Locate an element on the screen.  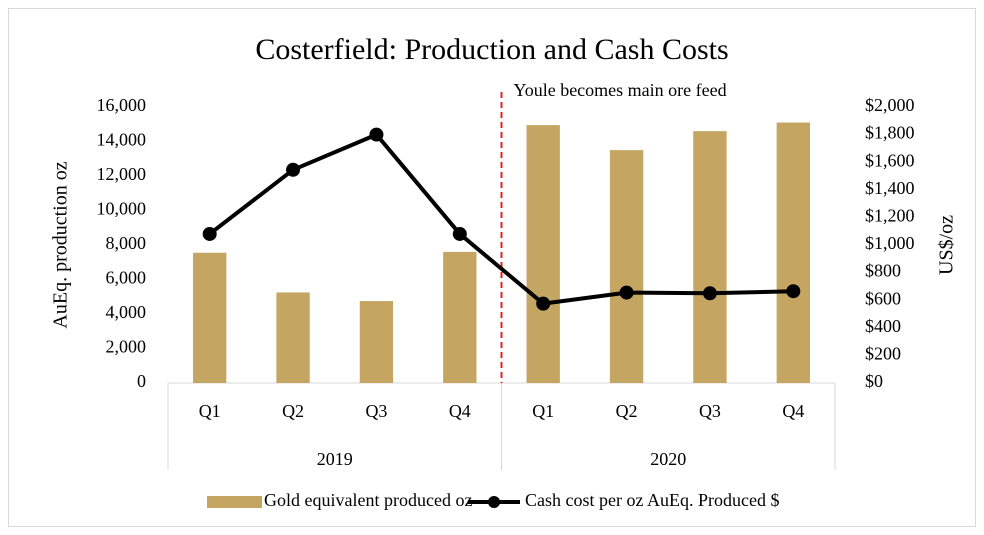
legend-swatch is located at coordinates (234, 502).